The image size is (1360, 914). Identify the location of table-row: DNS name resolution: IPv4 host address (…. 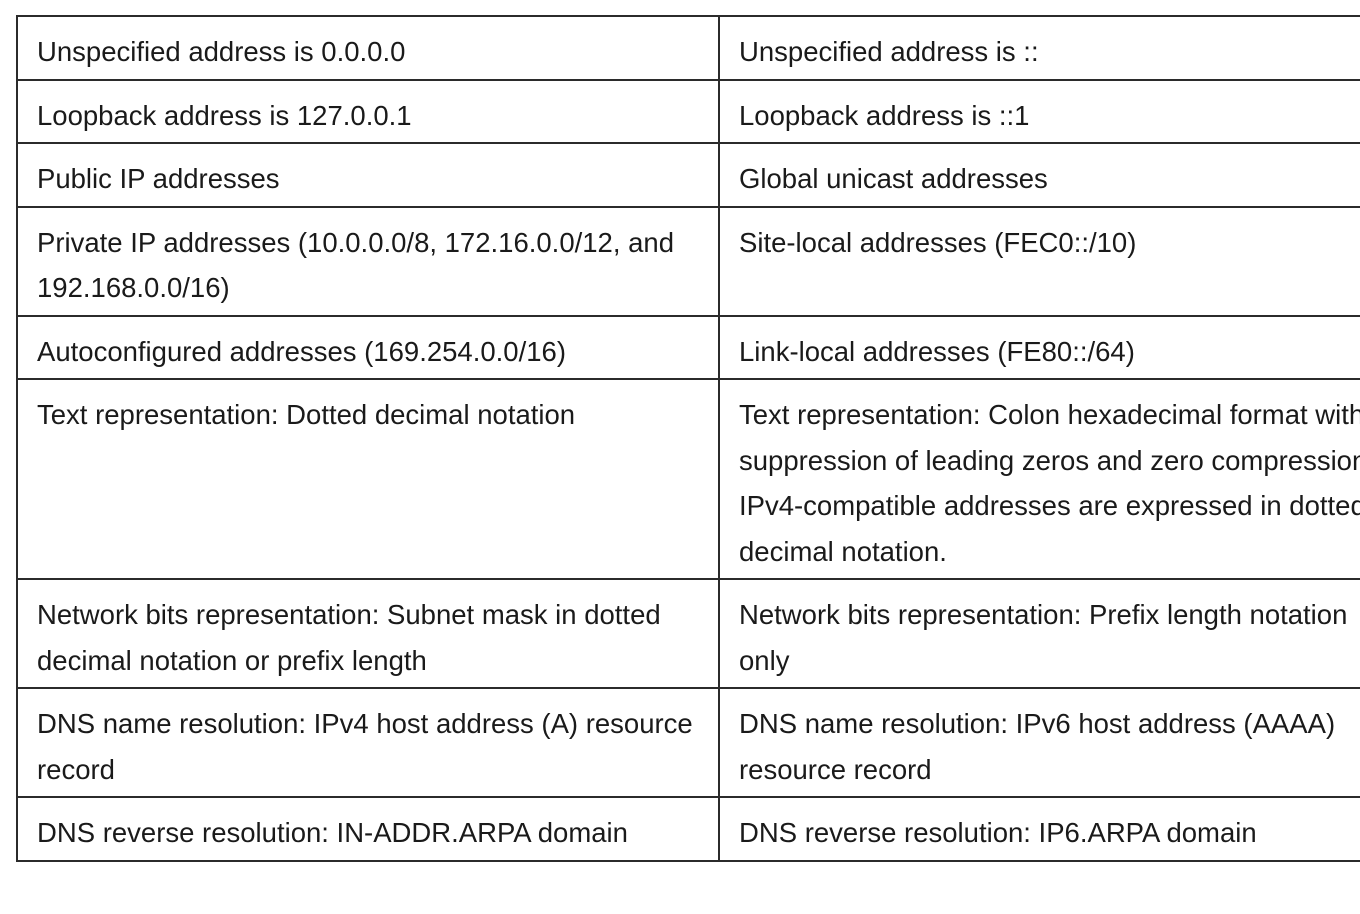
(688, 742).